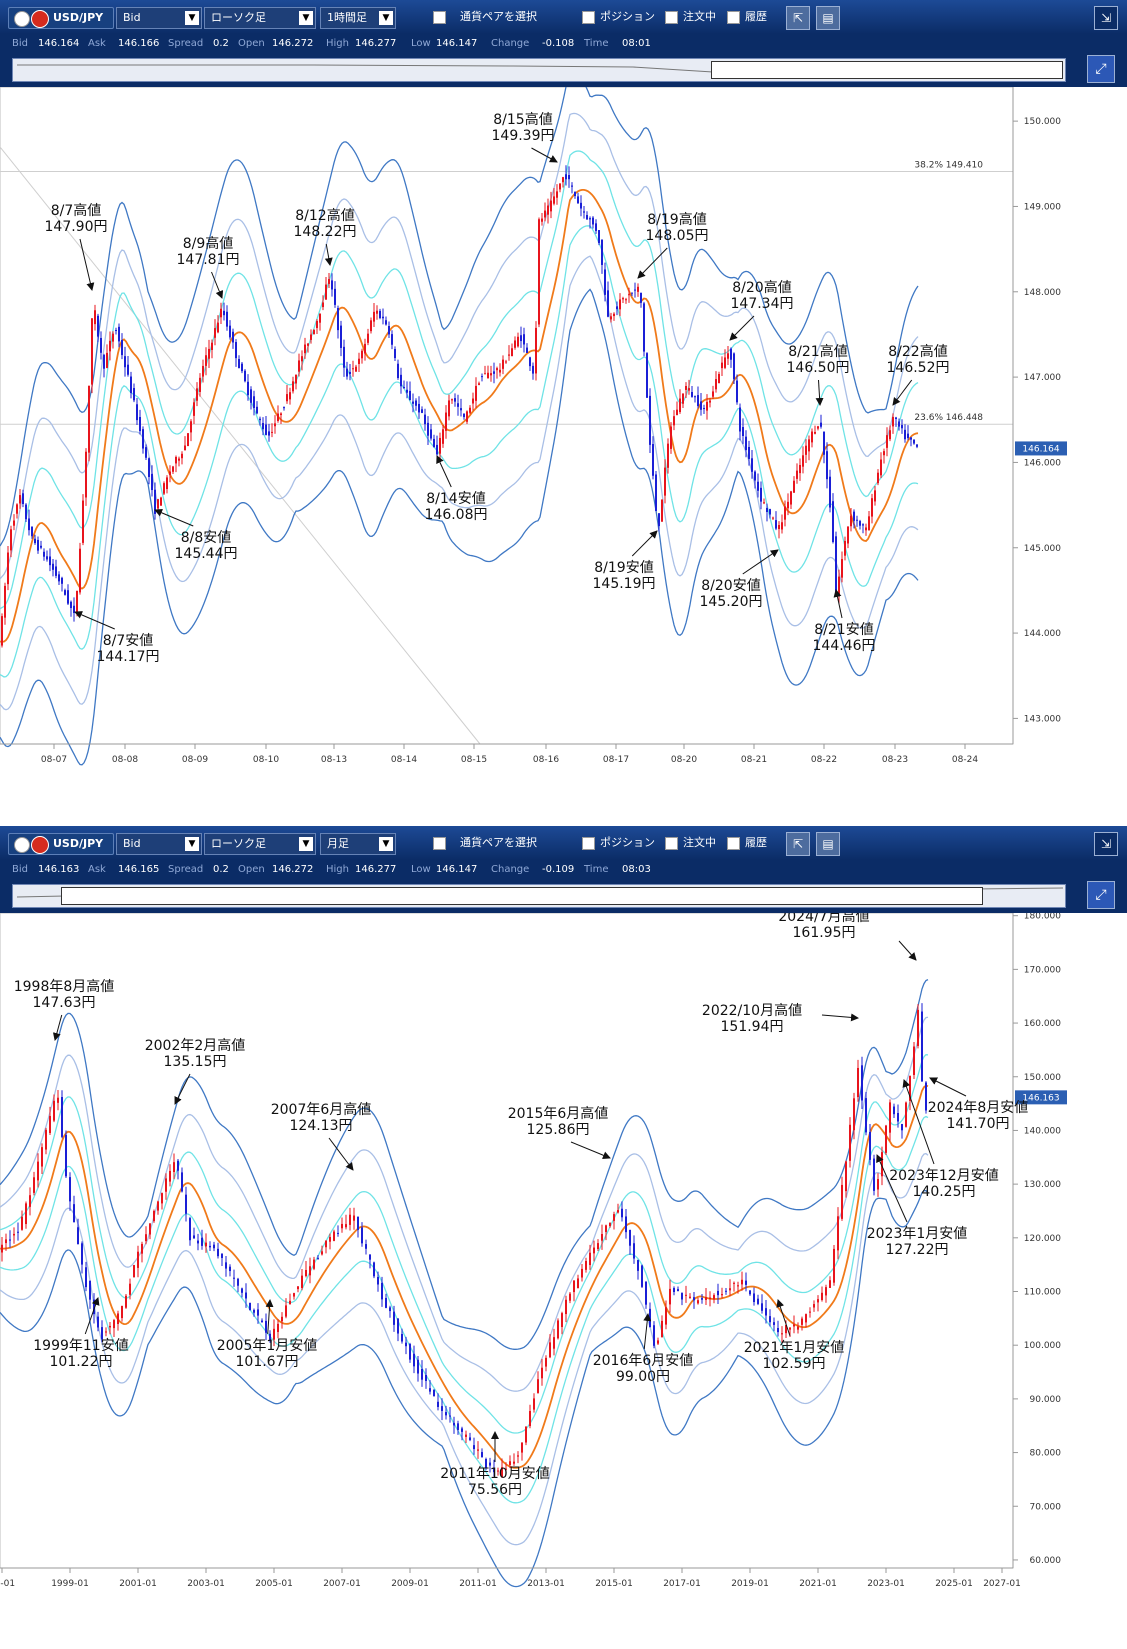  Describe the element at coordinates (20, 43) in the screenshot. I see `bid-label: Bid` at that location.